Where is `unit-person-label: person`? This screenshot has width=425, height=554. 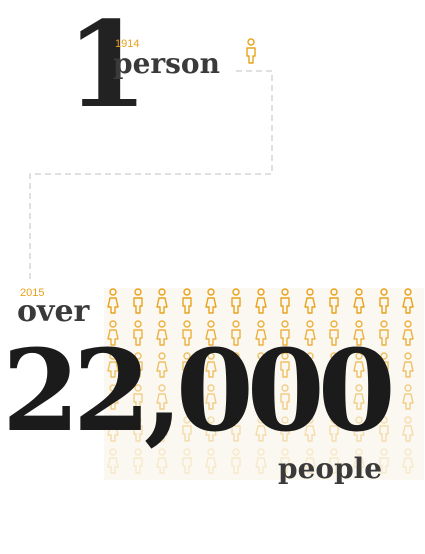
unit-person-label: person is located at coordinates (166, 63).